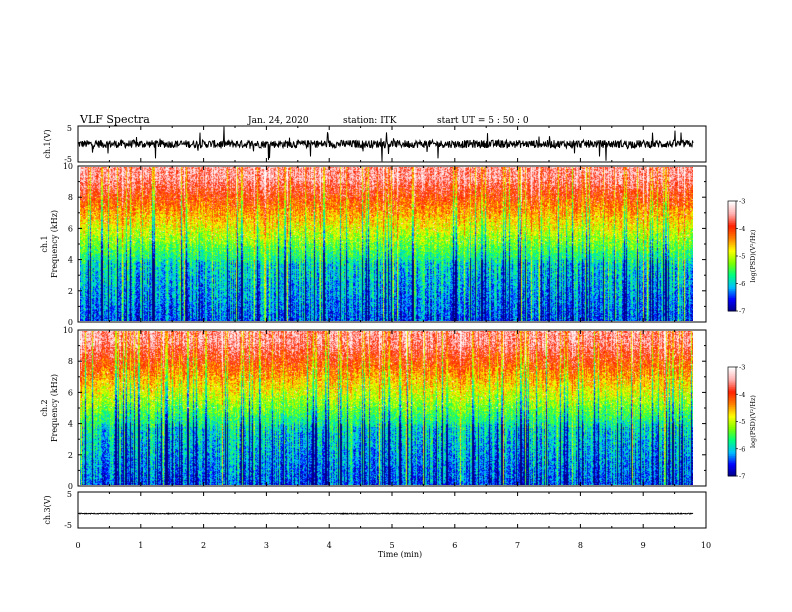 This screenshot has height=612, width=792. Describe the element at coordinates (54, 244) in the screenshot. I see `ch1-spectrogram-ylabel-line2: Frequency (kHz)` at that location.